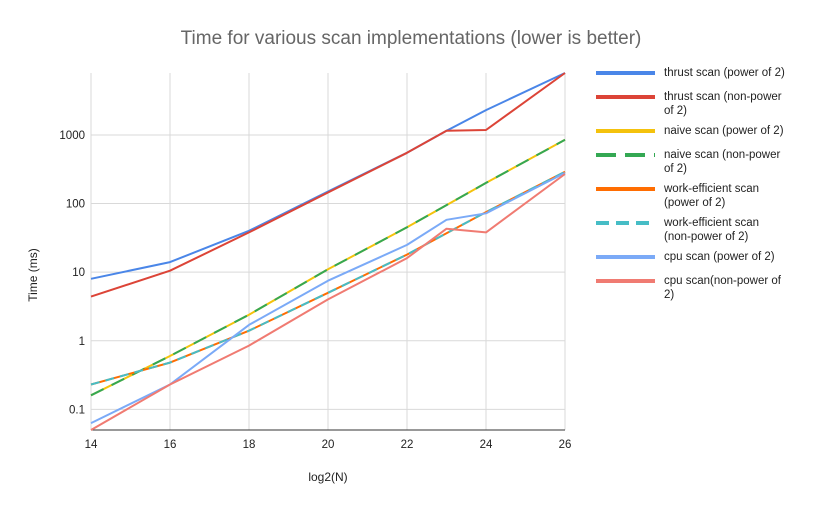 This screenshot has width=823, height=509. What do you see at coordinates (33, 275) in the screenshot?
I see `y-axis-label: Time (ms)` at bounding box center [33, 275].